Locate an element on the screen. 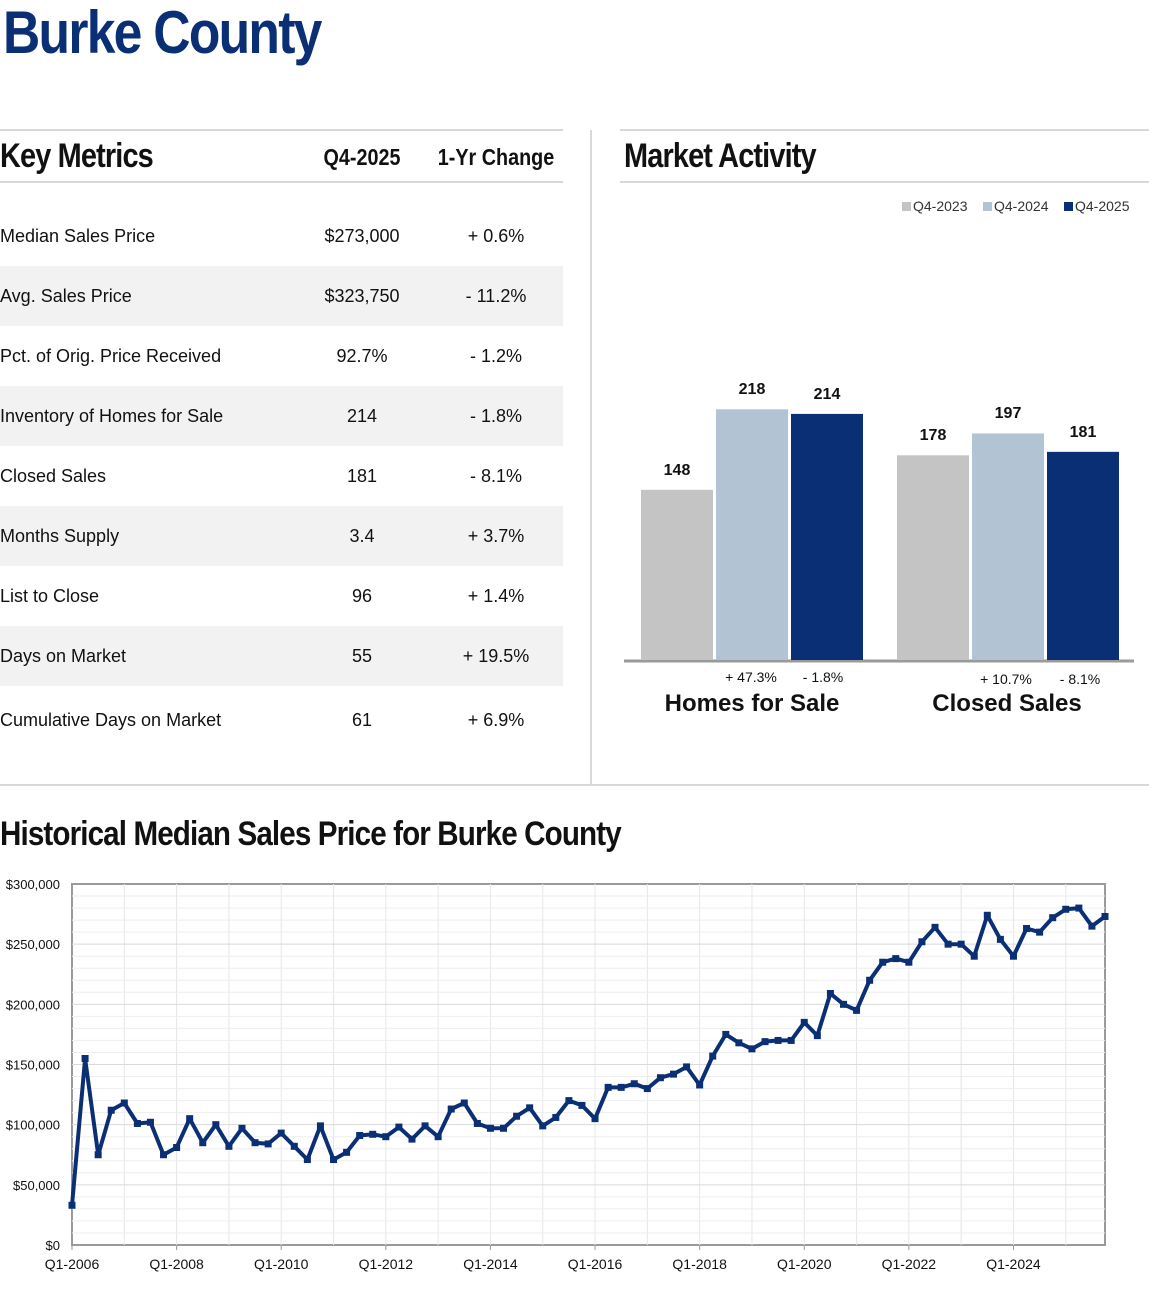 The height and width of the screenshot is (1294, 1149). bar-value-label: 214 is located at coordinates (827, 394).